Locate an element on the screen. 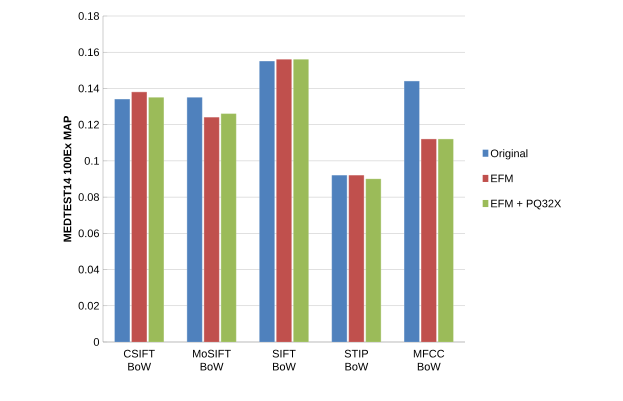 This screenshot has width=623, height=401. y-tick-label: 0.1 is located at coordinates (91, 161).